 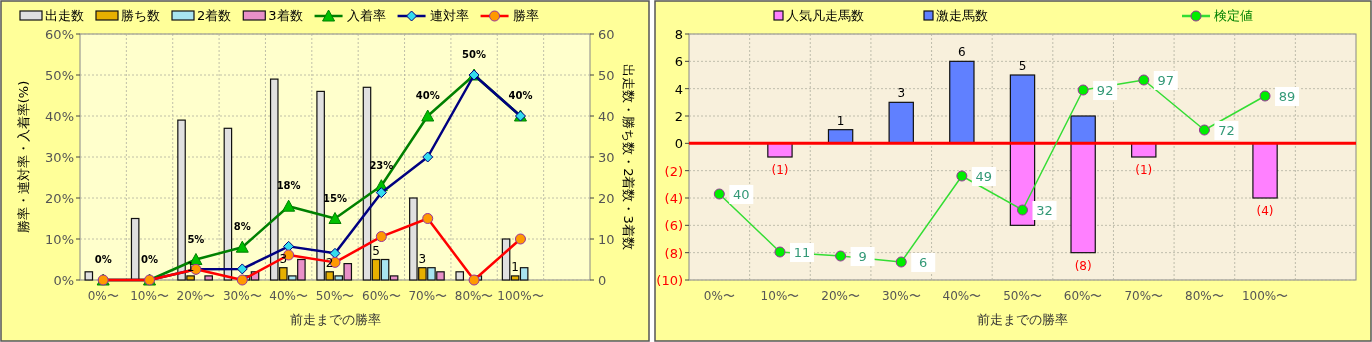 I want to click on data-label: 72, so click(x=1226, y=130).